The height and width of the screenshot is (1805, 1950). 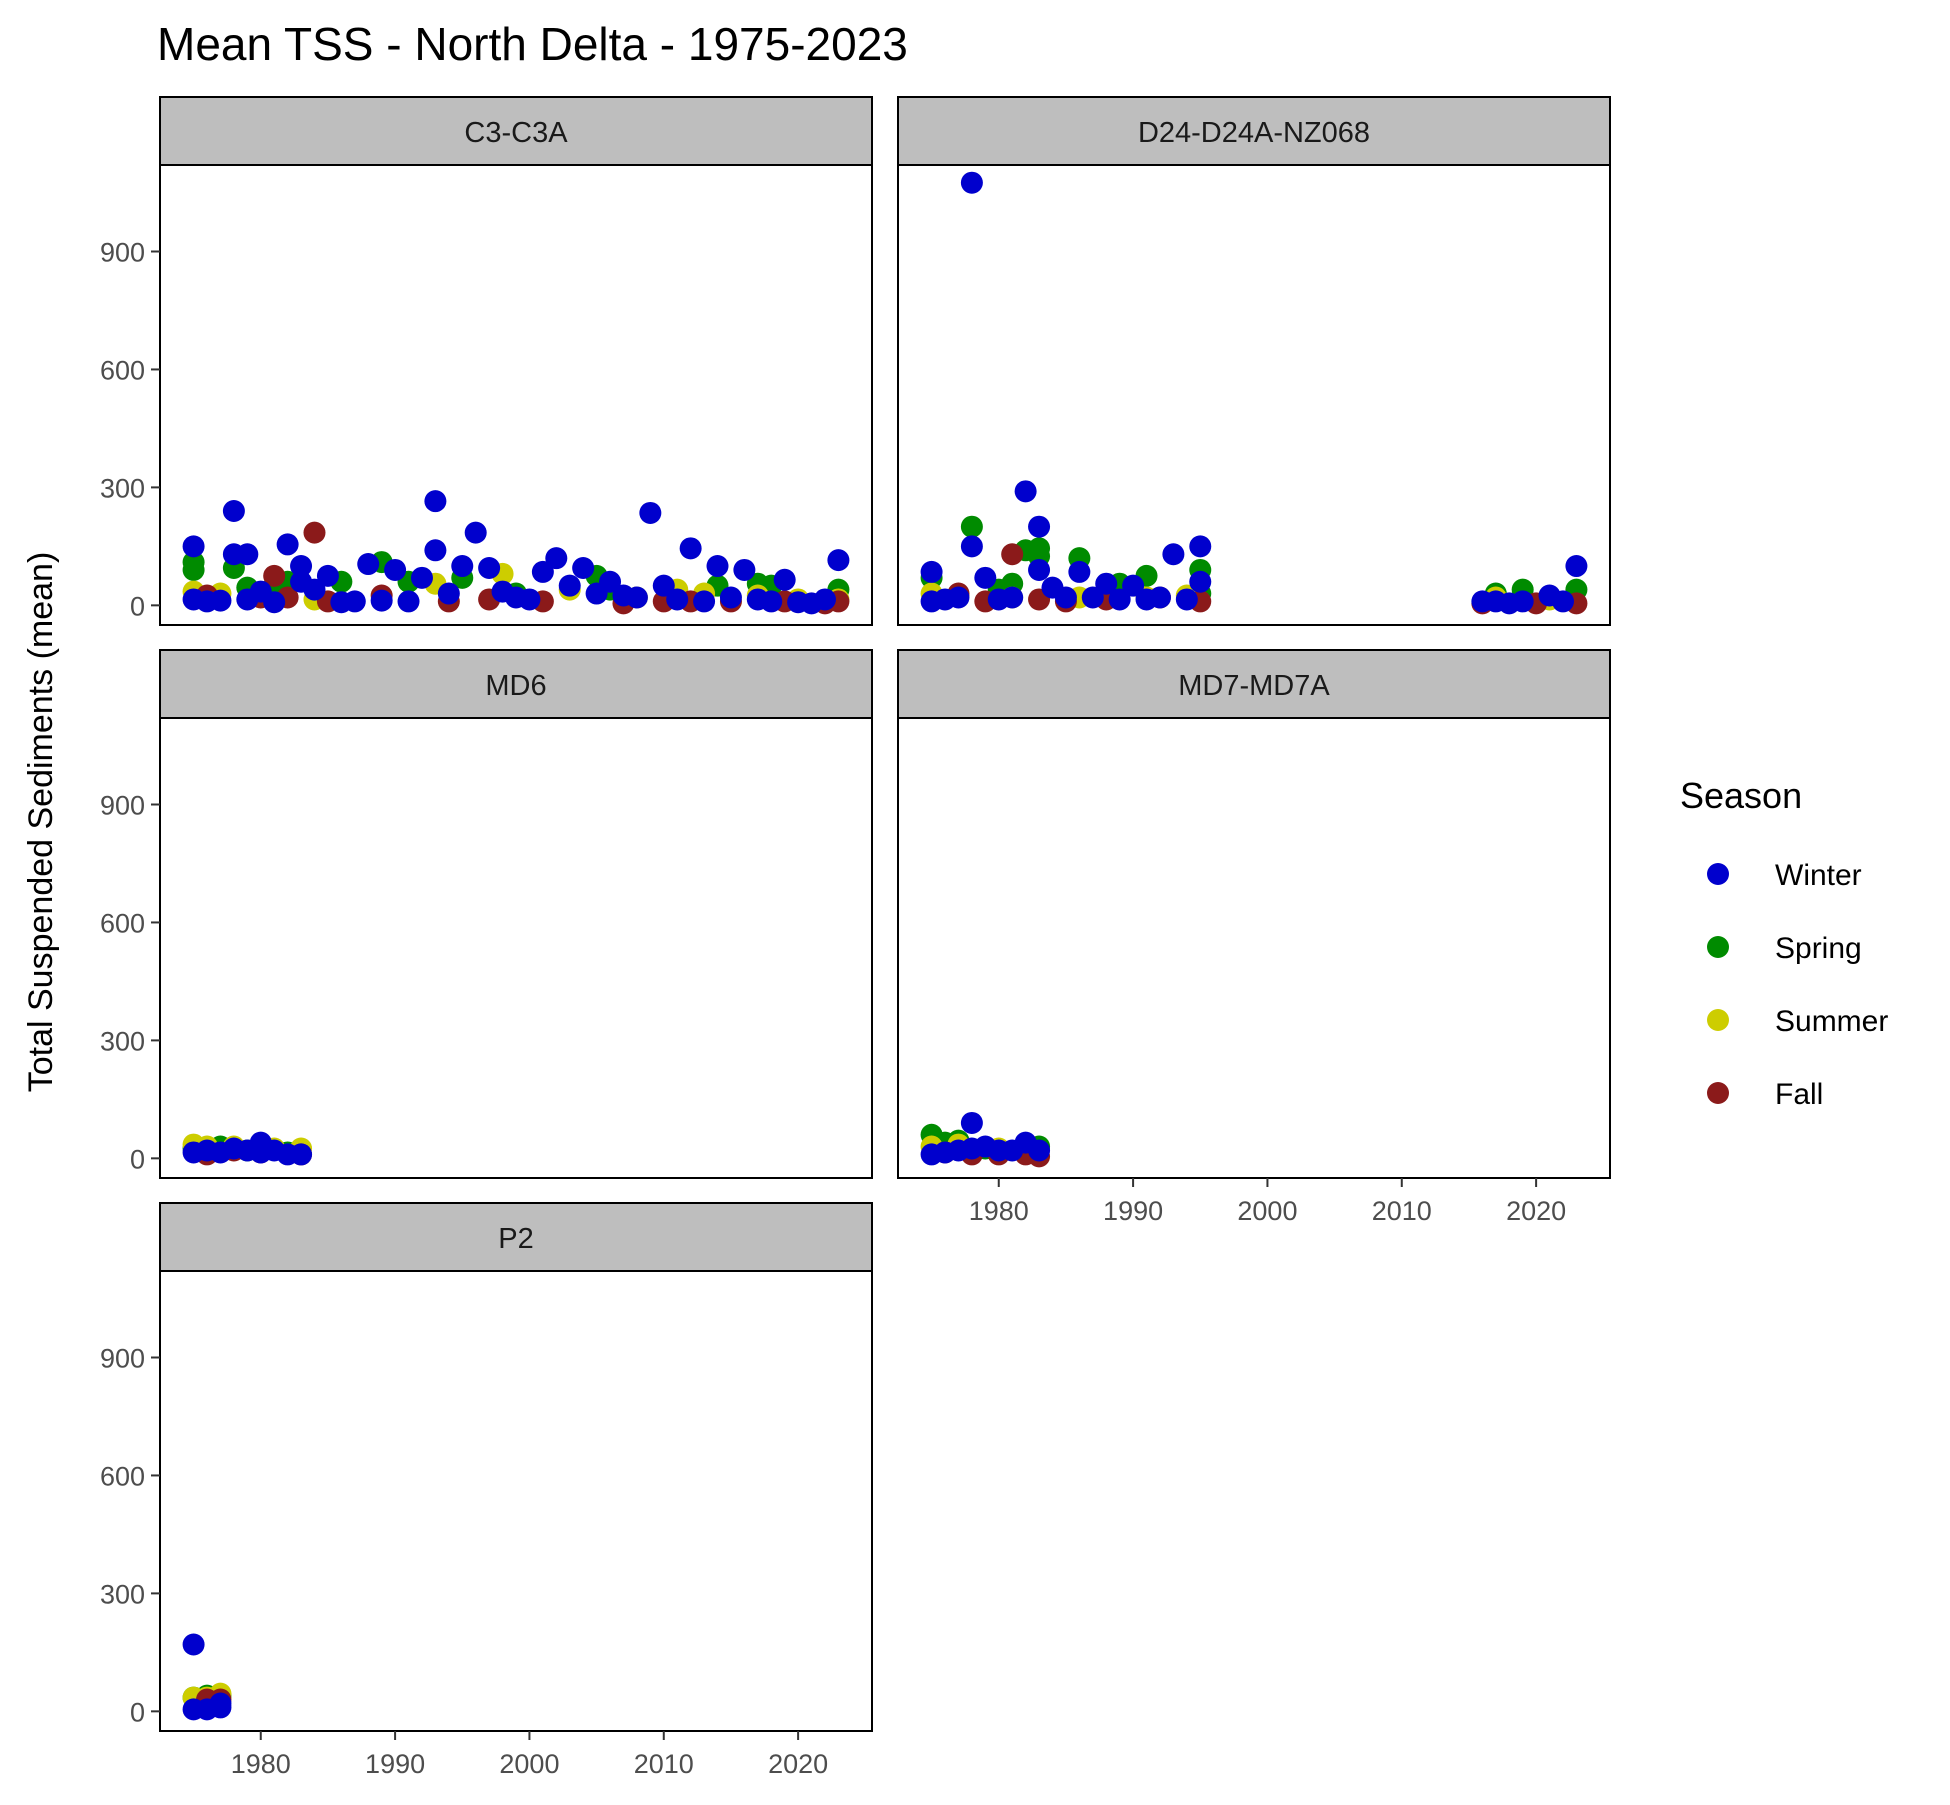 I want to click on panel-strip-label: MD7-MD7A, so click(x=1254, y=686).